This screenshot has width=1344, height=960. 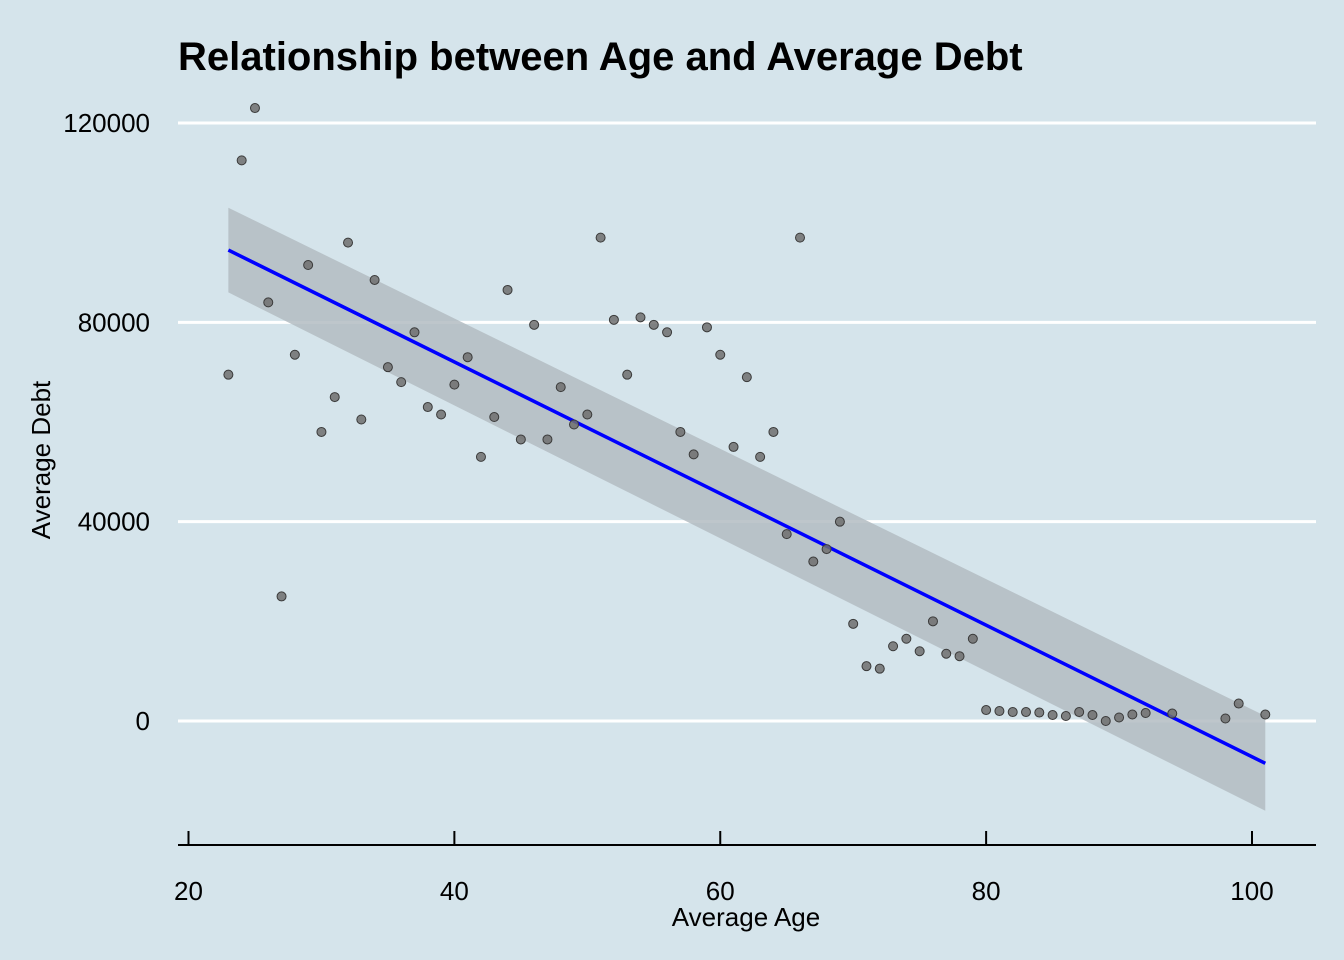 What do you see at coordinates (454, 891) in the screenshot?
I see `x-tick-label: 40` at bounding box center [454, 891].